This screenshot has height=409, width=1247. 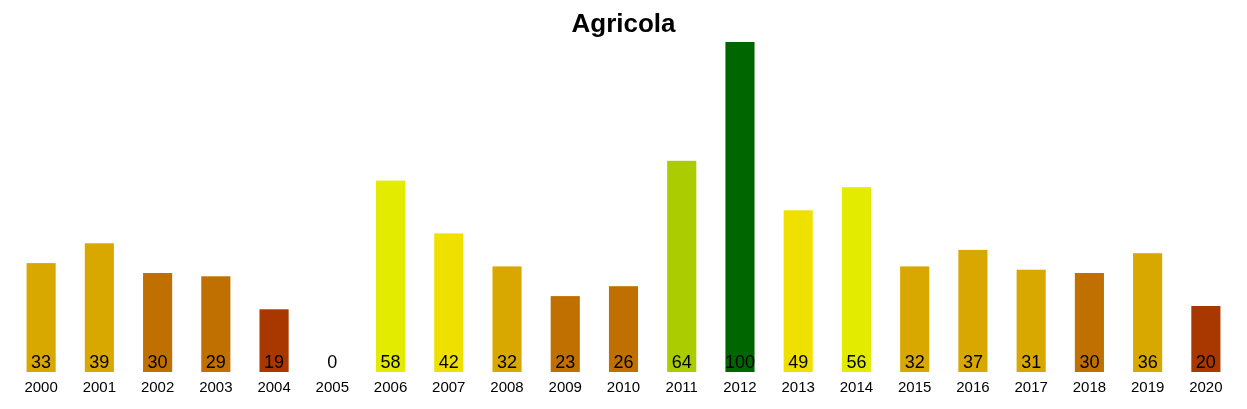 What do you see at coordinates (507, 386) in the screenshot?
I see `x-tick-label: 2008` at bounding box center [507, 386].